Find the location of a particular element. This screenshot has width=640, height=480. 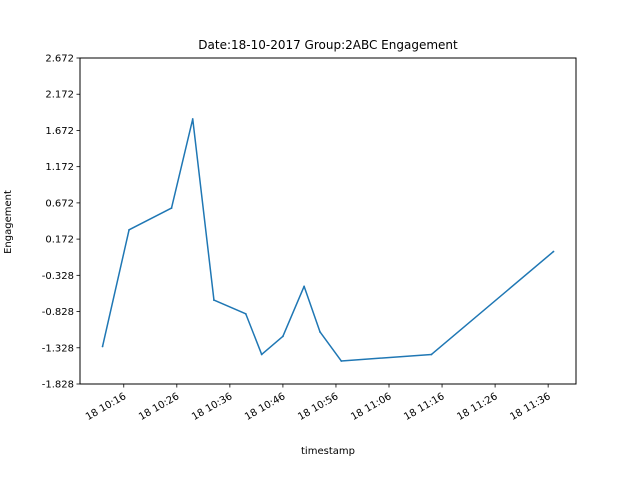

chart-title: Date:18-10-2017 Group:2ABC Engagement is located at coordinates (328, 45).